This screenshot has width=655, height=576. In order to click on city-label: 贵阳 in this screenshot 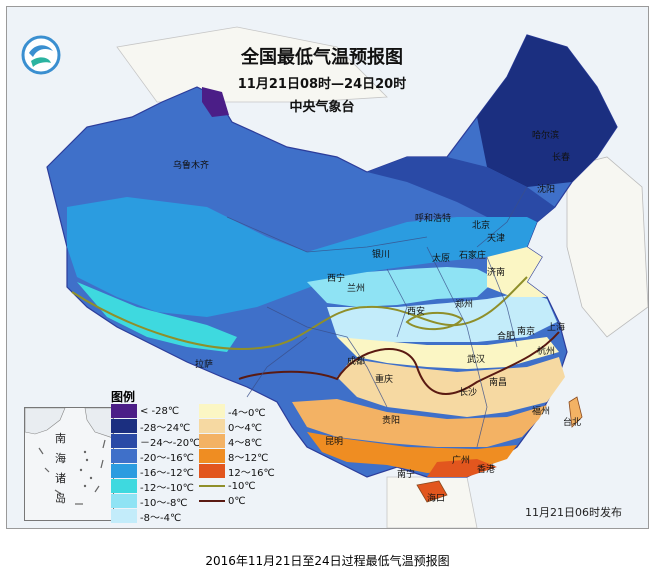, I will do `click(391, 421)`.